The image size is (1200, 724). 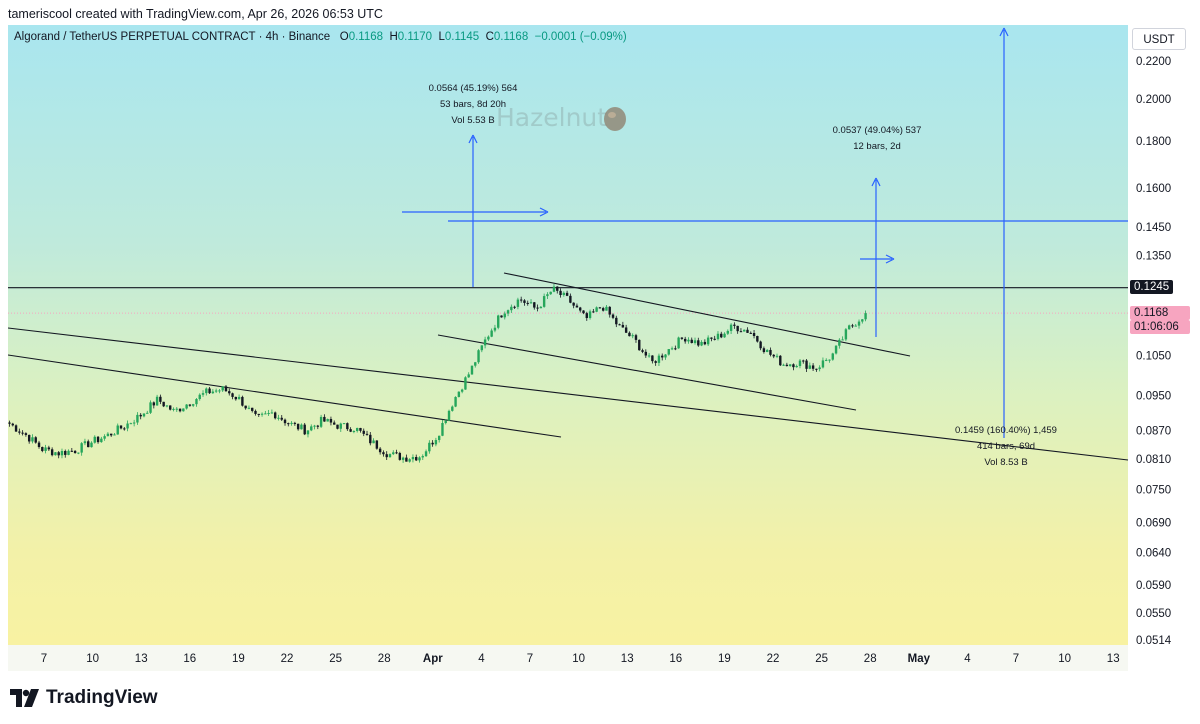 I want to click on measure-1-bars: 53 bars, 8d 20h, so click(x=473, y=104).